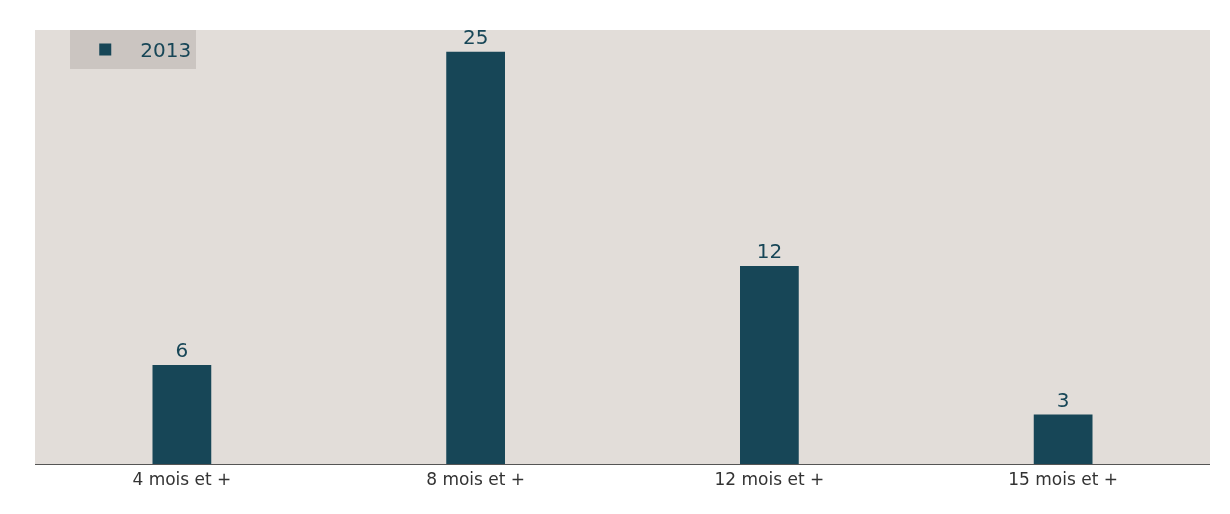  Describe the element at coordinates (769, 251) in the screenshot. I see `data-label: 12` at that location.